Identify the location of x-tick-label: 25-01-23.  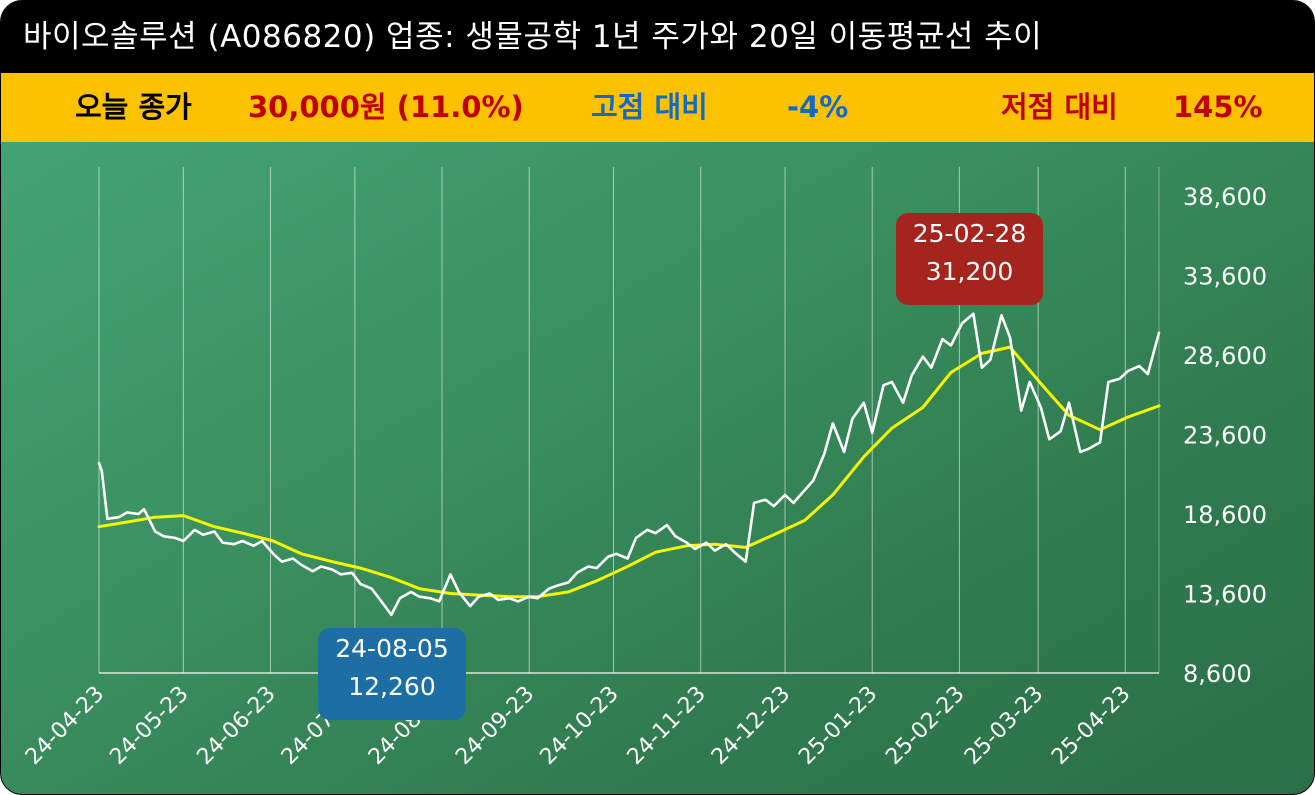
(838, 726).